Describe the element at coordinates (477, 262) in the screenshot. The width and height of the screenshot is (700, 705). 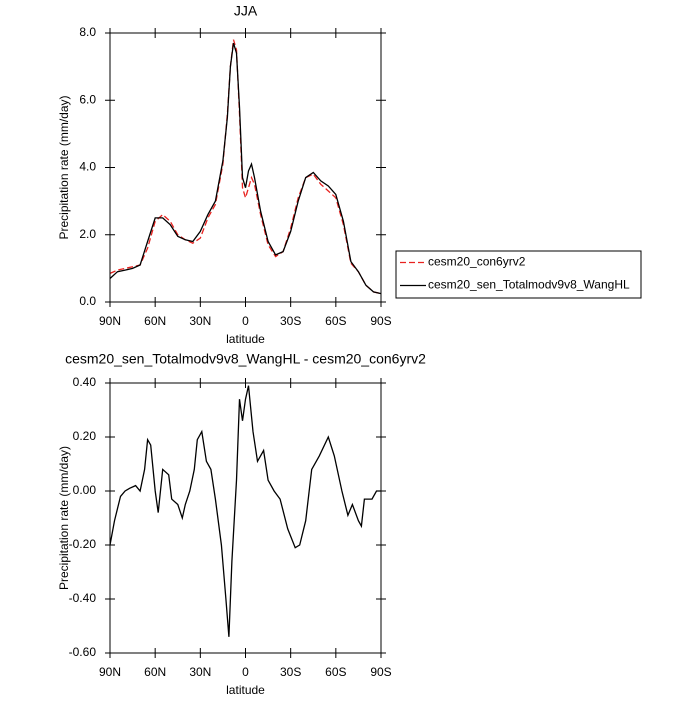
I see `legend-label: cesm20_con6yrv2` at that location.